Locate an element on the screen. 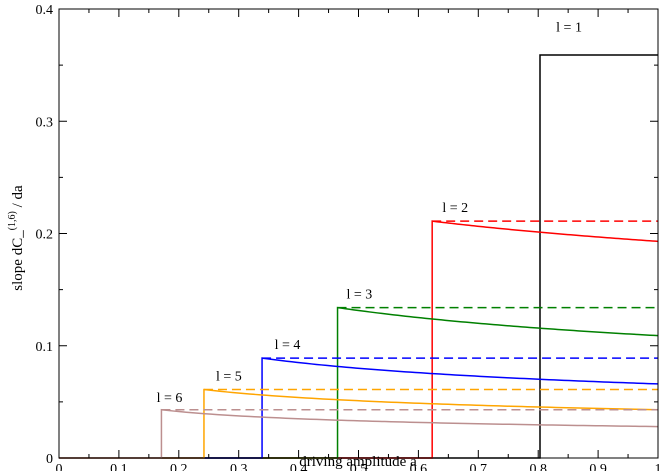  series-3-annotation: l = 3 is located at coordinates (360, 295).